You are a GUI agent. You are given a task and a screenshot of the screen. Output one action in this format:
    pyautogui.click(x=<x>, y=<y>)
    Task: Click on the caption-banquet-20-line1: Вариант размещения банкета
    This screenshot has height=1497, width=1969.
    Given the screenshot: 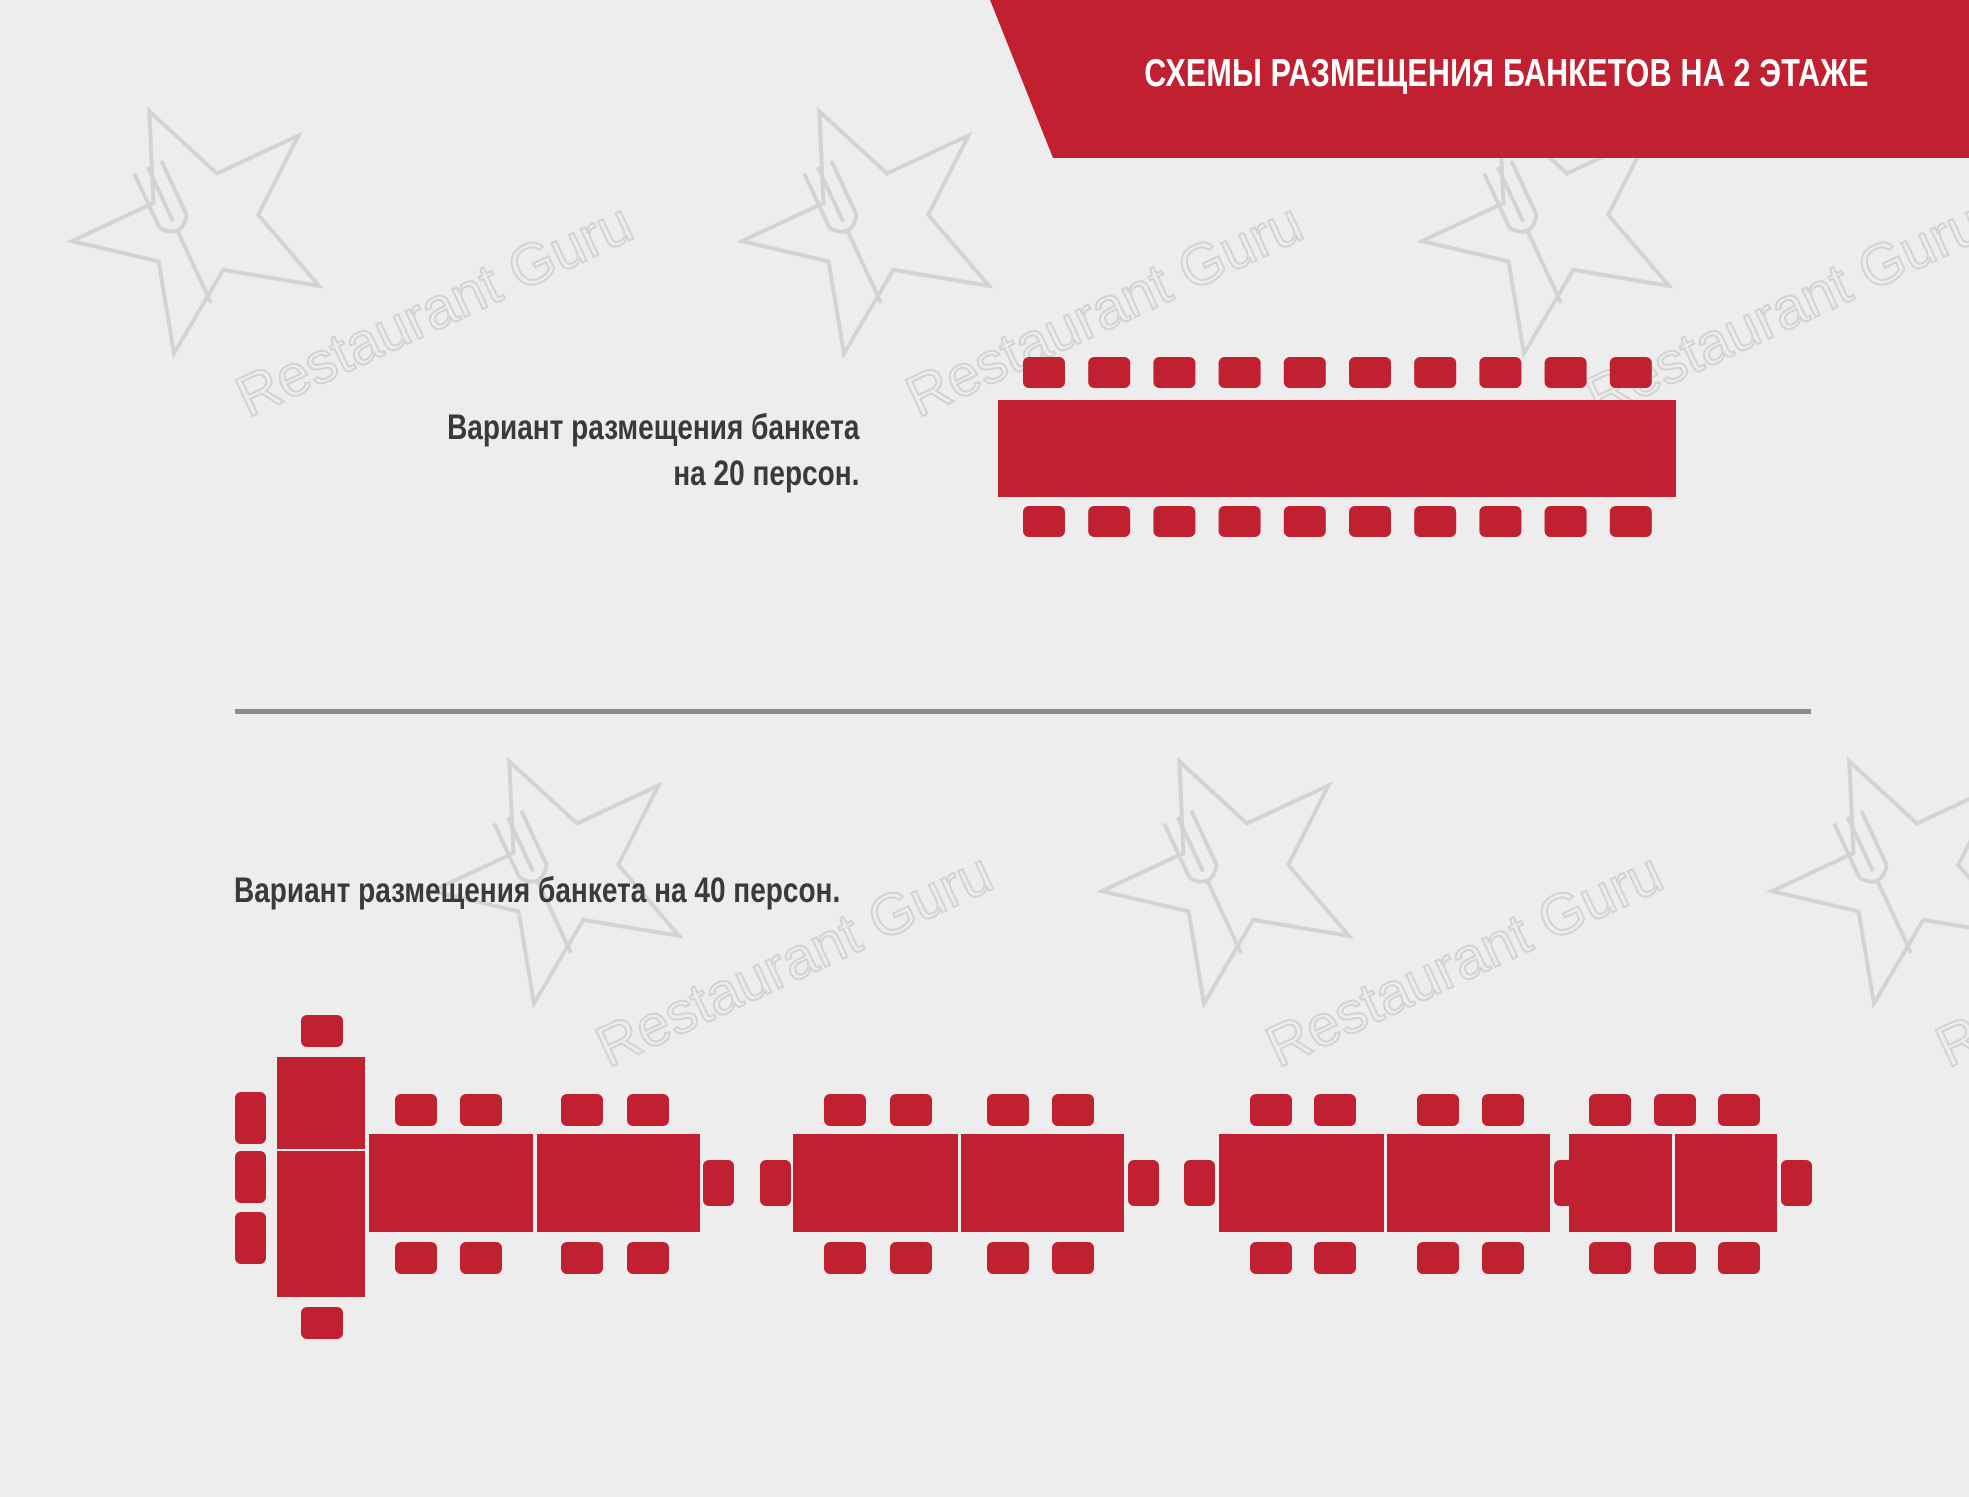 What is the action you would take?
    pyautogui.click(x=652, y=427)
    